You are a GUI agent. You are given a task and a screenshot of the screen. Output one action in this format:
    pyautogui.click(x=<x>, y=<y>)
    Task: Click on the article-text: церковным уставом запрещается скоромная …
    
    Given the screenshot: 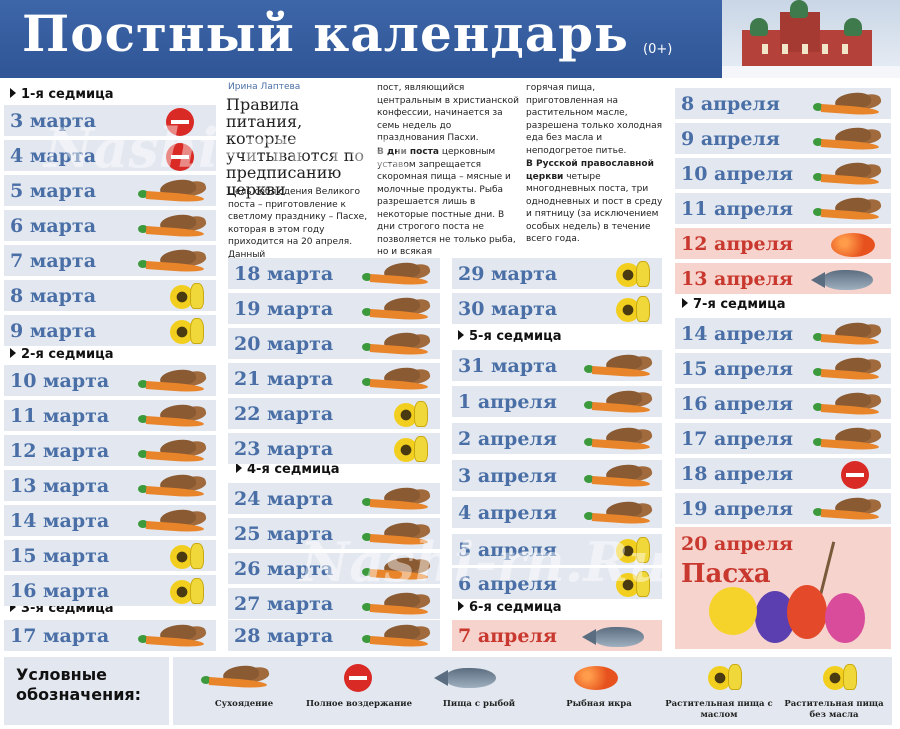 What is the action you would take?
    pyautogui.click(x=446, y=202)
    